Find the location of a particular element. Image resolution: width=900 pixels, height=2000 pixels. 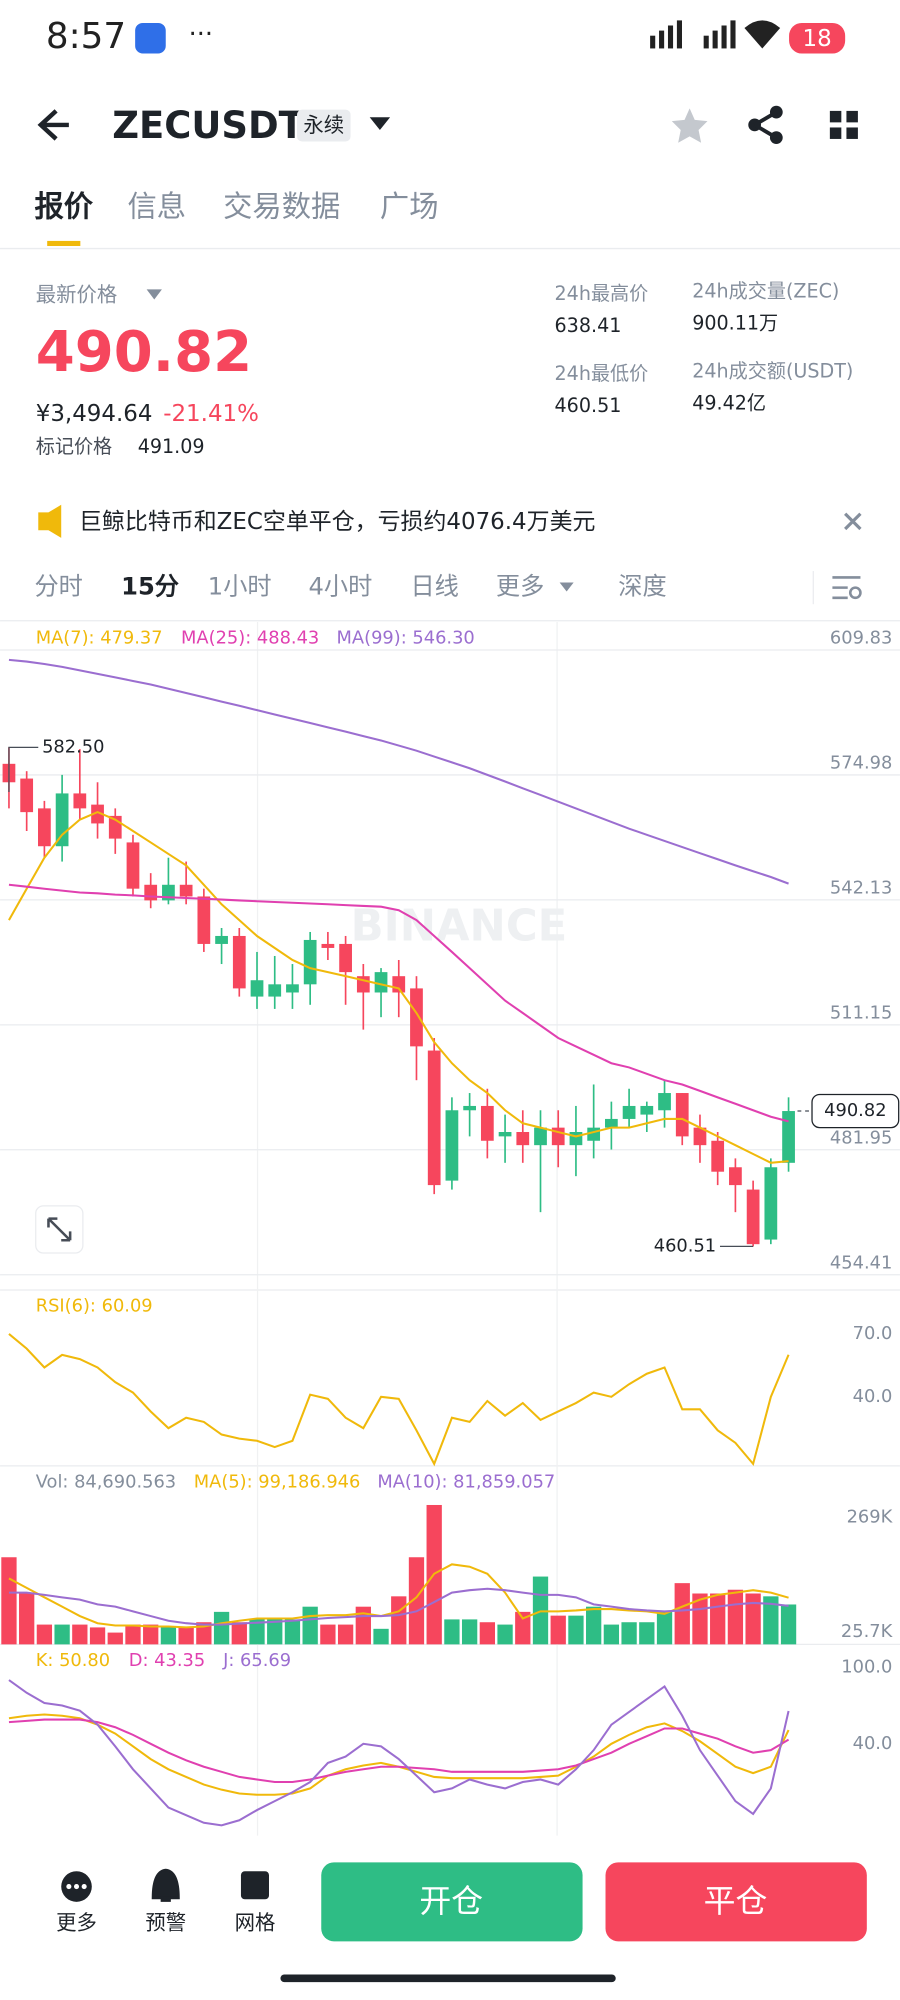

tab: 广场 is located at coordinates (409, 206).